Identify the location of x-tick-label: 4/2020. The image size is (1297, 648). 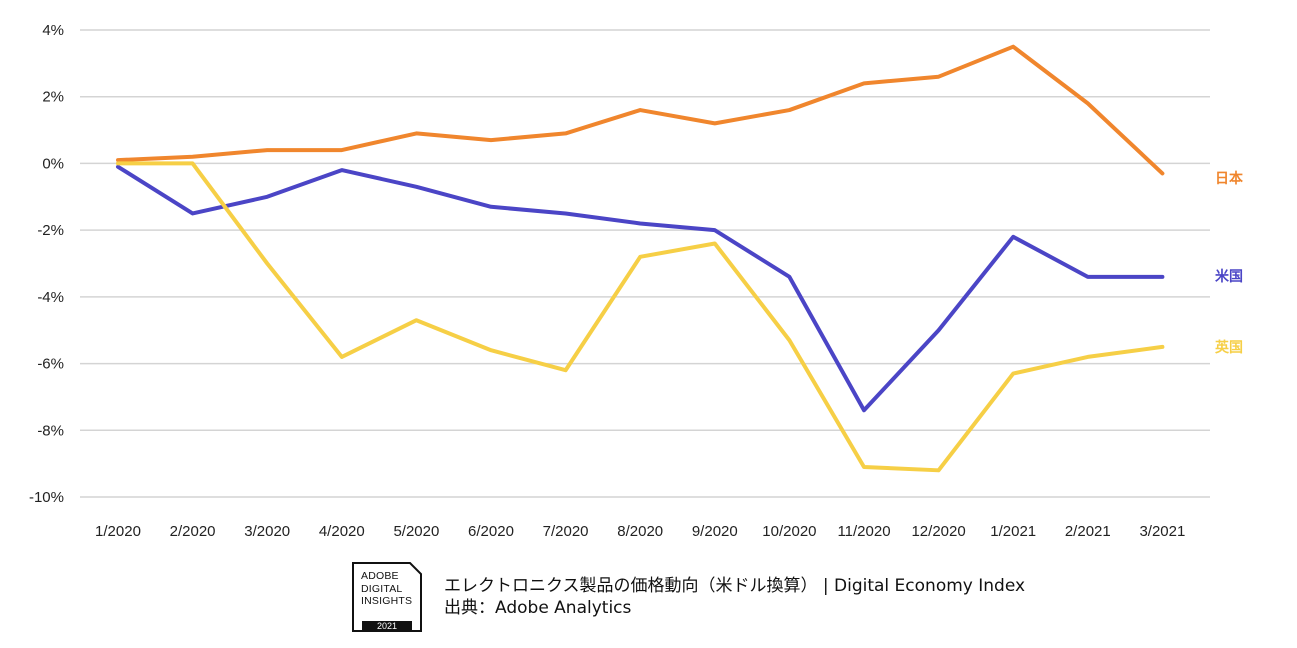
(342, 531).